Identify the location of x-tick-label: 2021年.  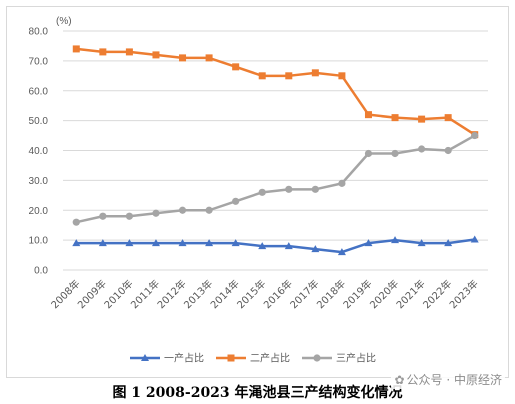
(410, 294).